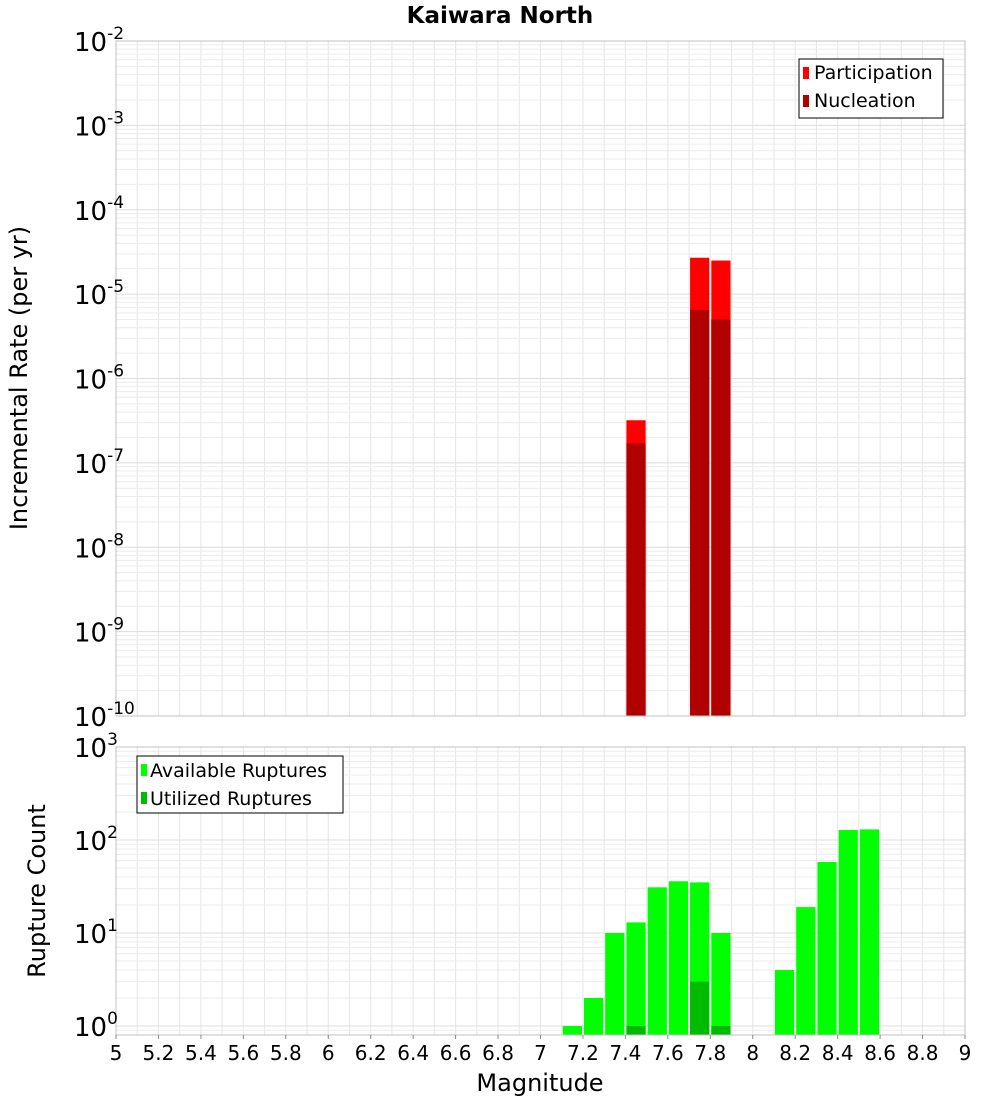  Describe the element at coordinates (965, 1053) in the screenshot. I see `x-tick-label: 9` at that location.